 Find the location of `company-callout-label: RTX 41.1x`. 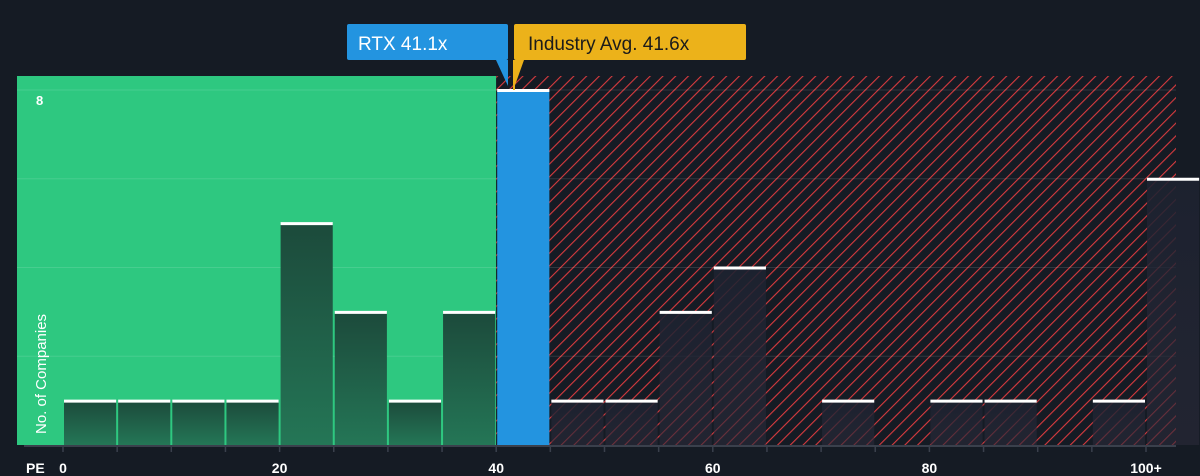

company-callout-label: RTX 41.1x is located at coordinates (403, 44).